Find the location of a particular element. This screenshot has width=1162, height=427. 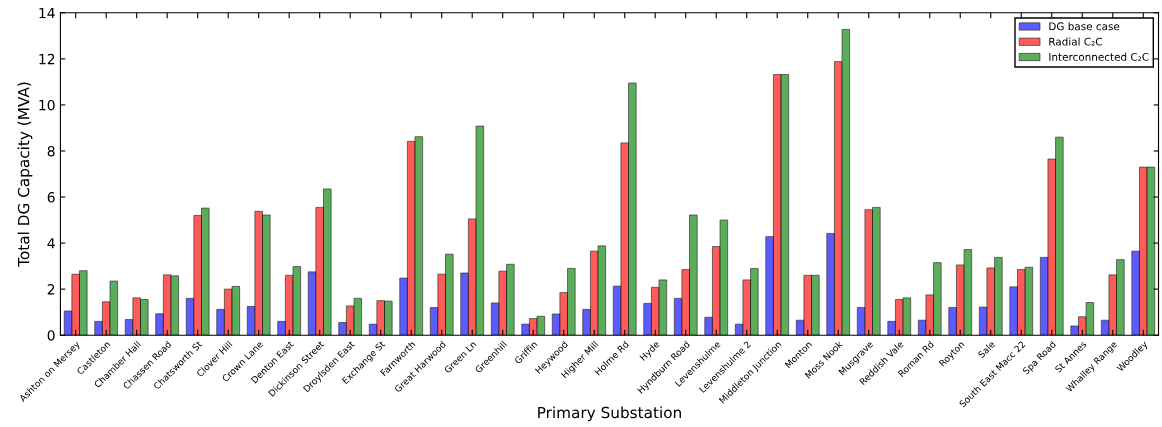

y-tick-label: 4 is located at coordinates (51, 243).